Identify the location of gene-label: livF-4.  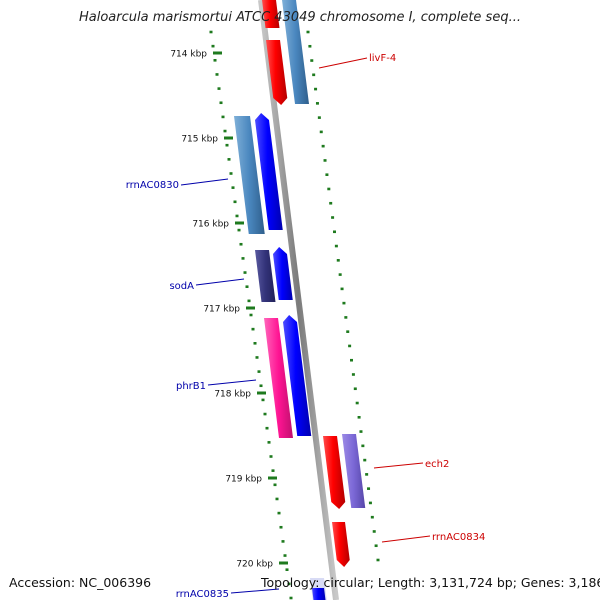
(382, 58).